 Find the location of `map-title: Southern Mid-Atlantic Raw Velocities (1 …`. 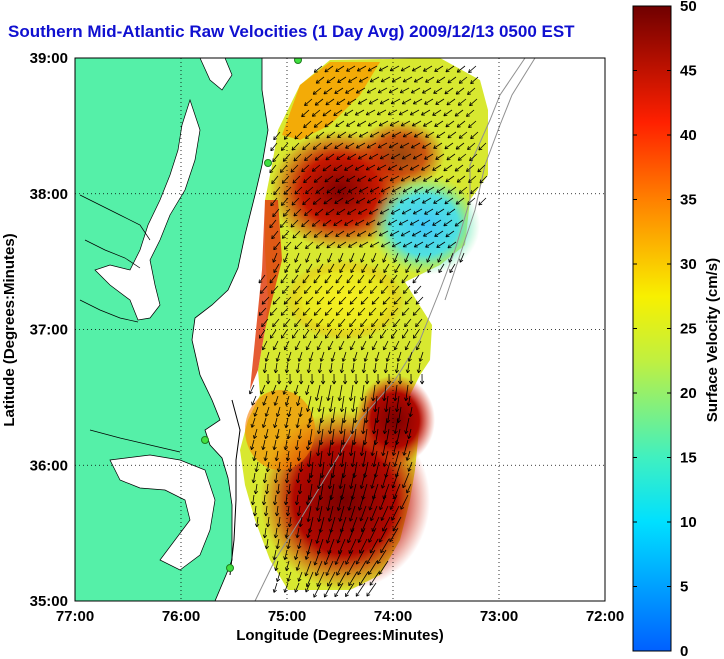

map-title: Southern Mid-Atlantic Raw Velocities (1 … is located at coordinates (291, 31).